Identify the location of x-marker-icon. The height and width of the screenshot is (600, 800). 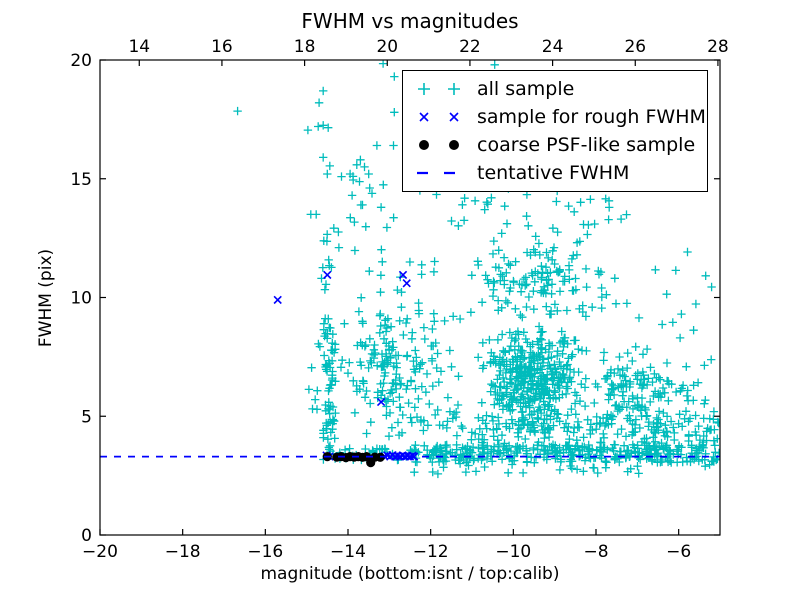
(439, 117).